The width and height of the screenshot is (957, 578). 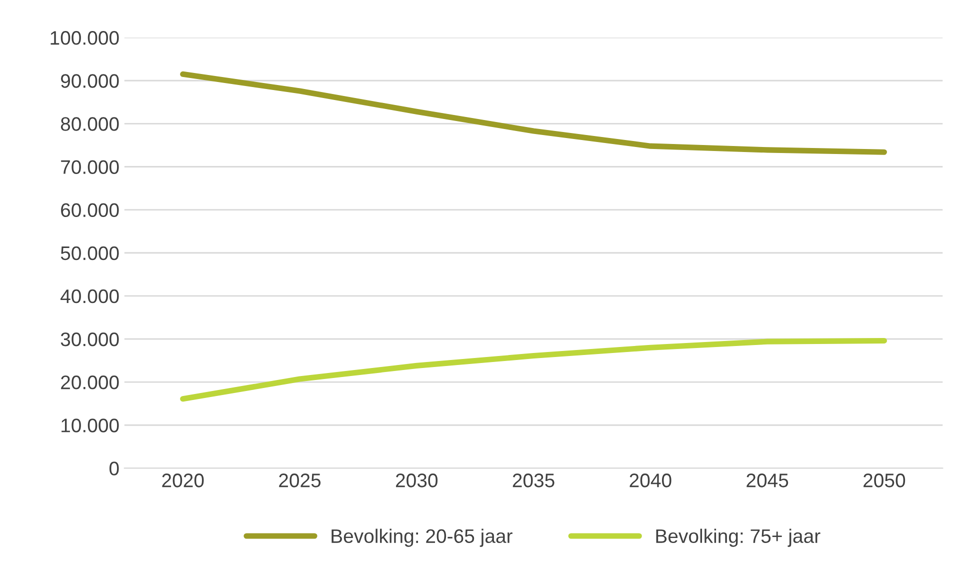 What do you see at coordinates (90, 167) in the screenshot?
I see `y-tick-label: 70.000` at bounding box center [90, 167].